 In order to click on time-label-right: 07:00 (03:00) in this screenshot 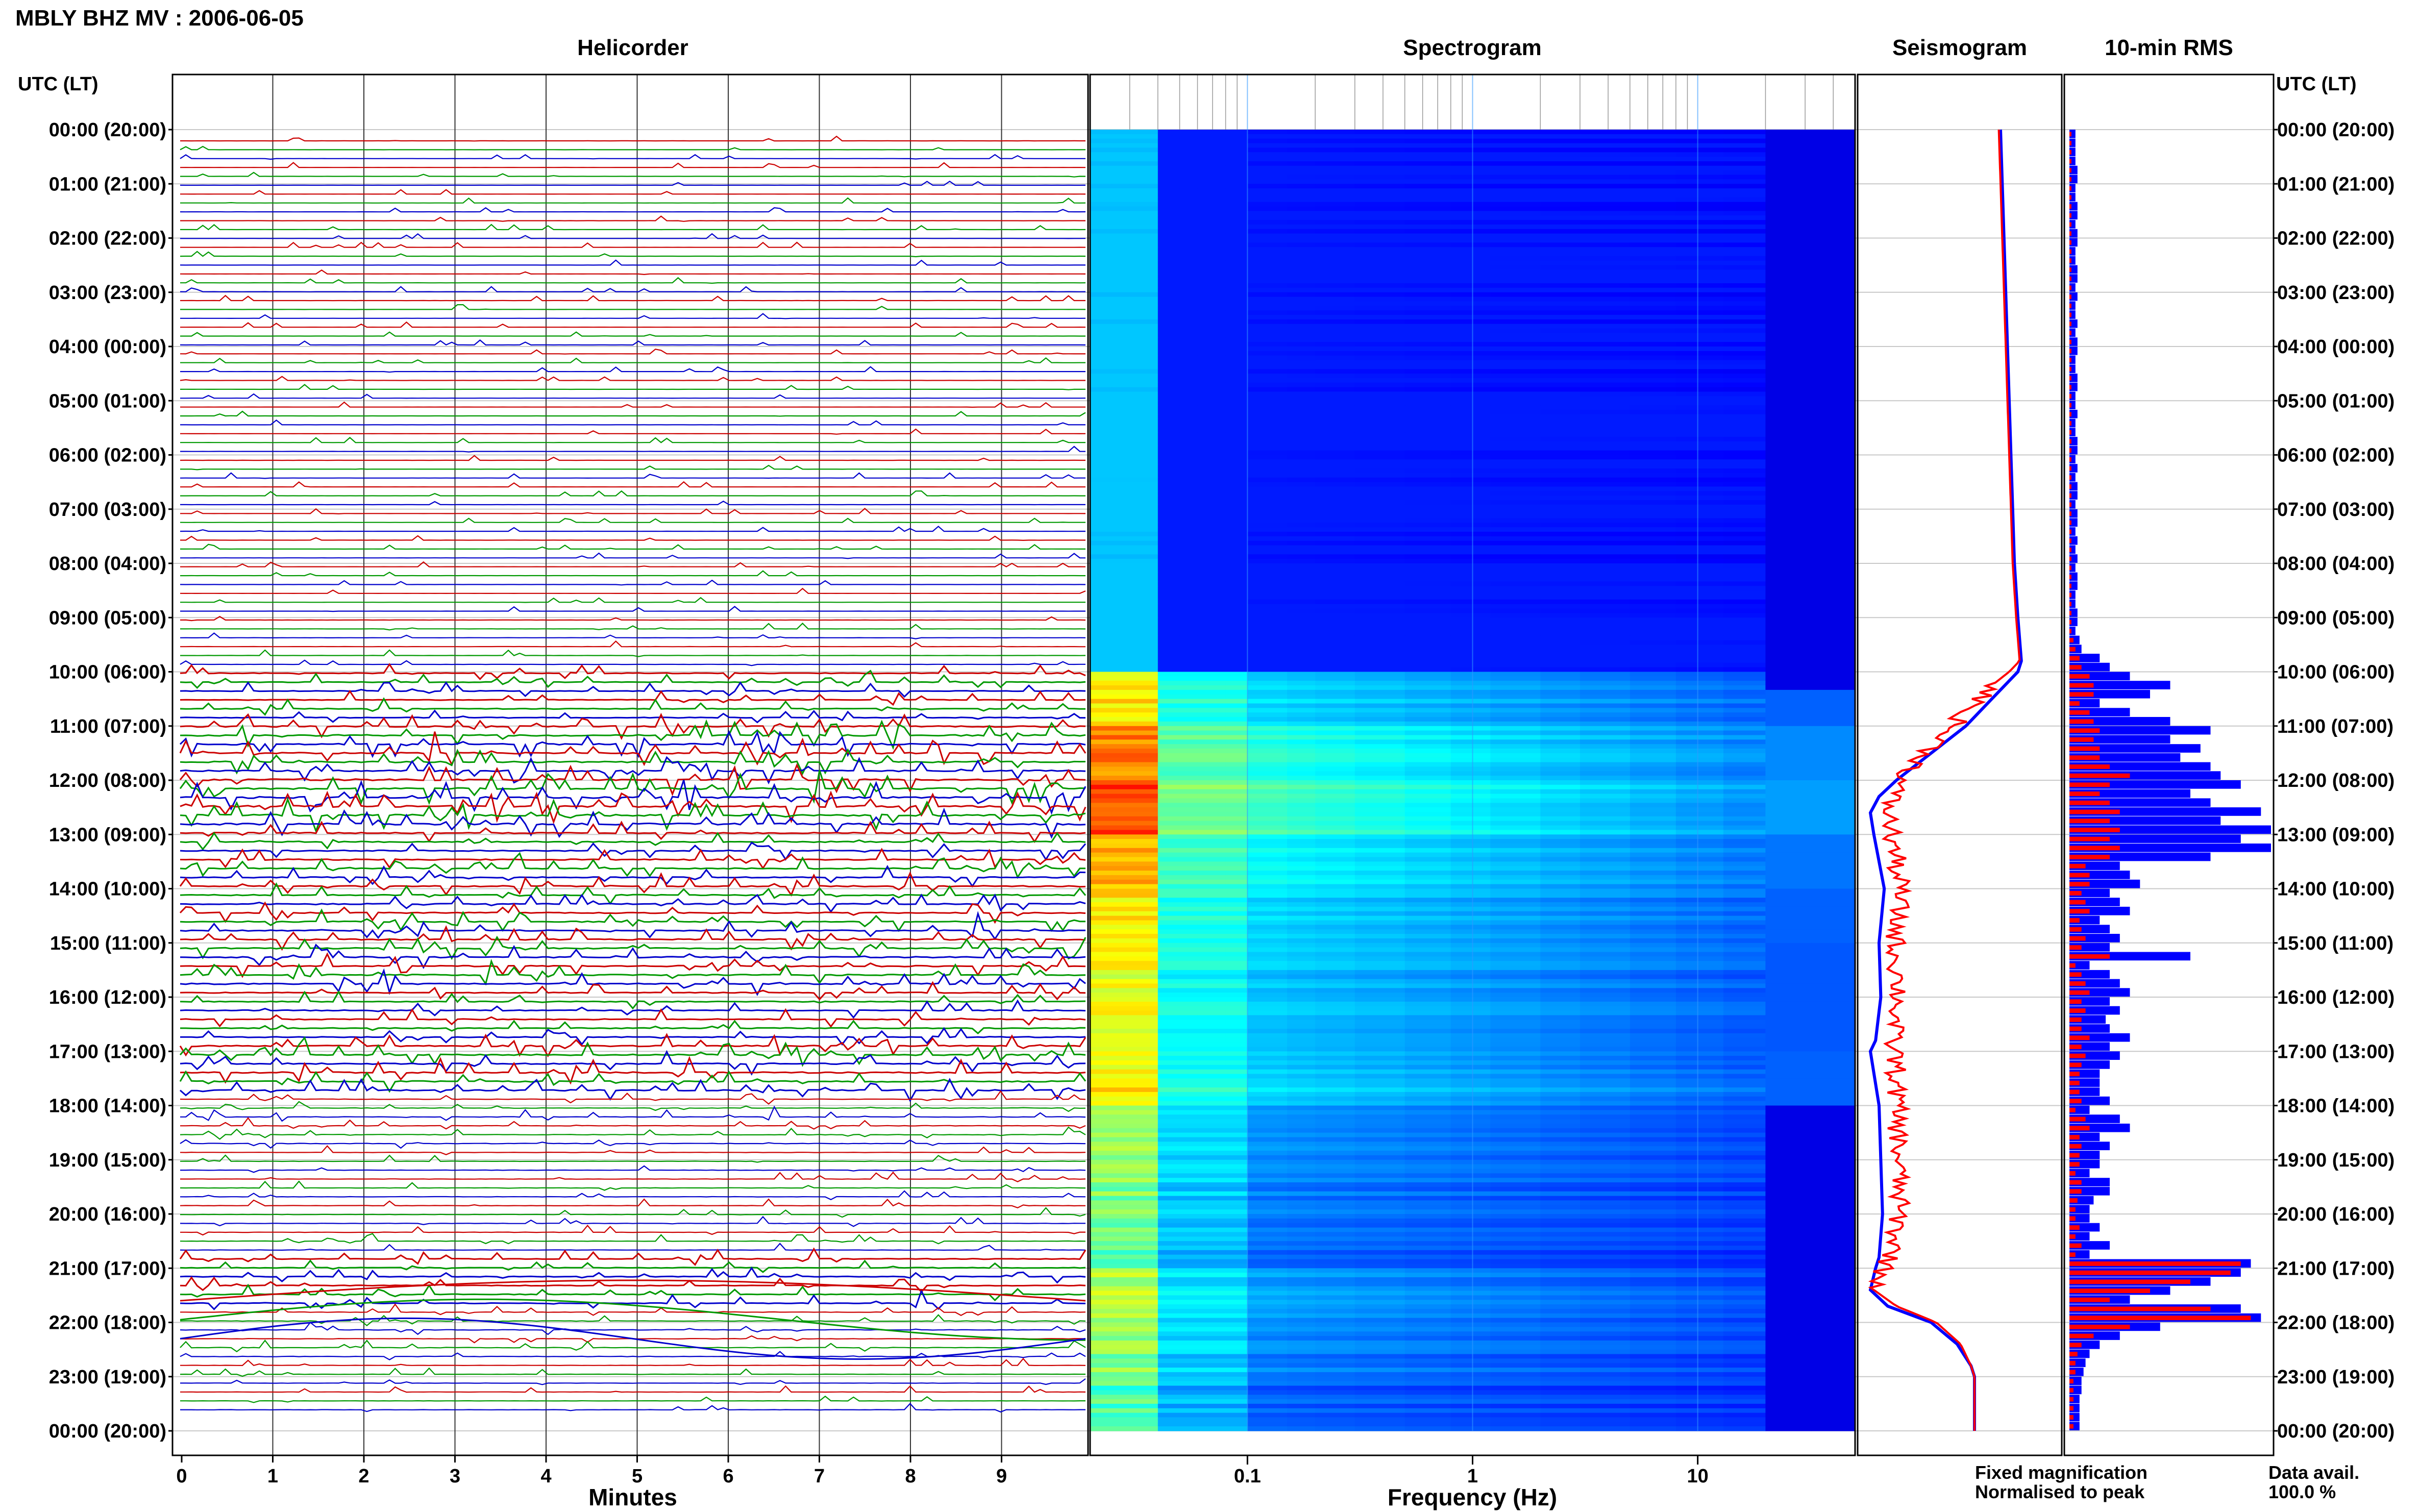, I will do `click(2336, 509)`.